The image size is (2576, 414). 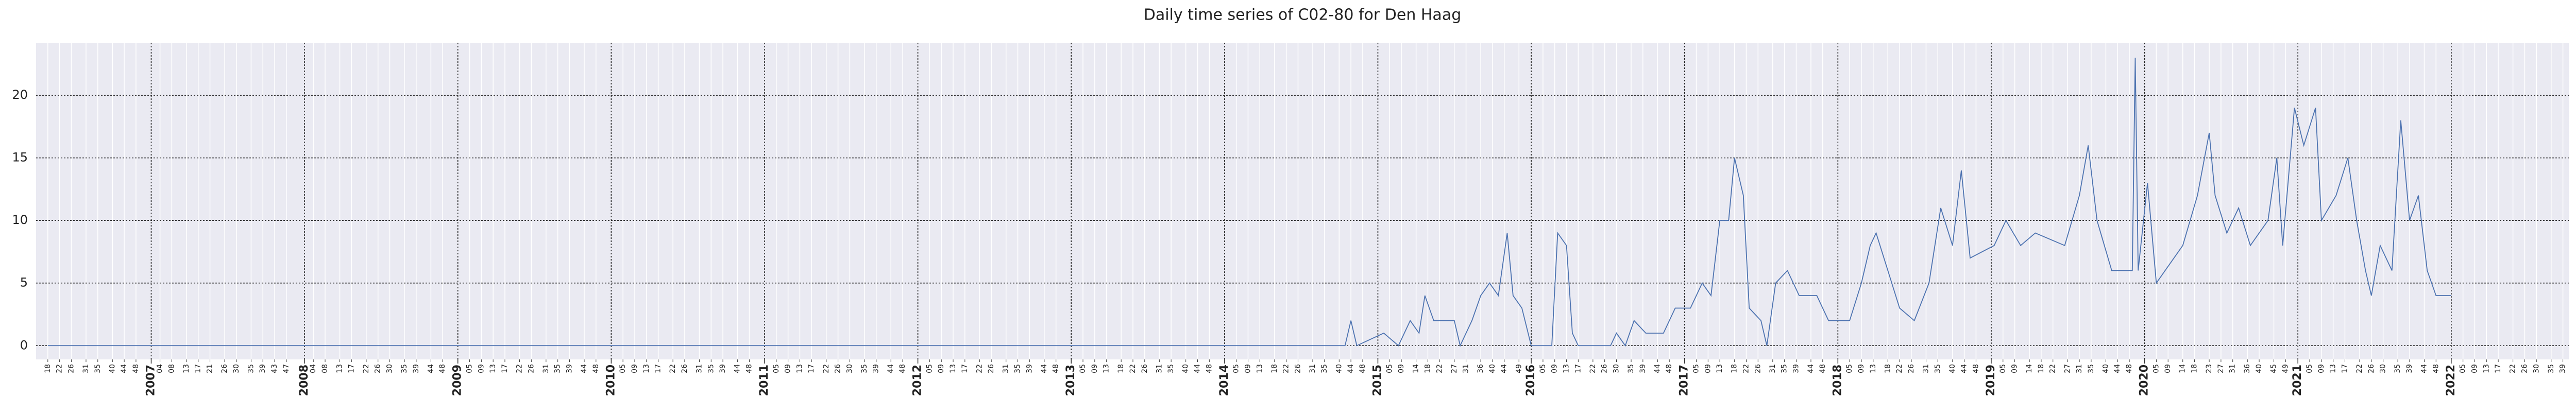 What do you see at coordinates (1991, 381) in the screenshot?
I see `x-major-label: 2019` at bounding box center [1991, 381].